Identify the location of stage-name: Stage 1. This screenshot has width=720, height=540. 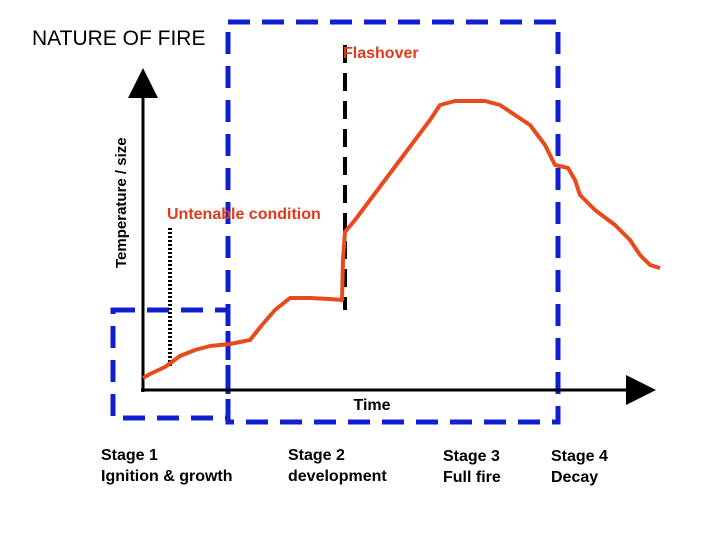
(129, 455).